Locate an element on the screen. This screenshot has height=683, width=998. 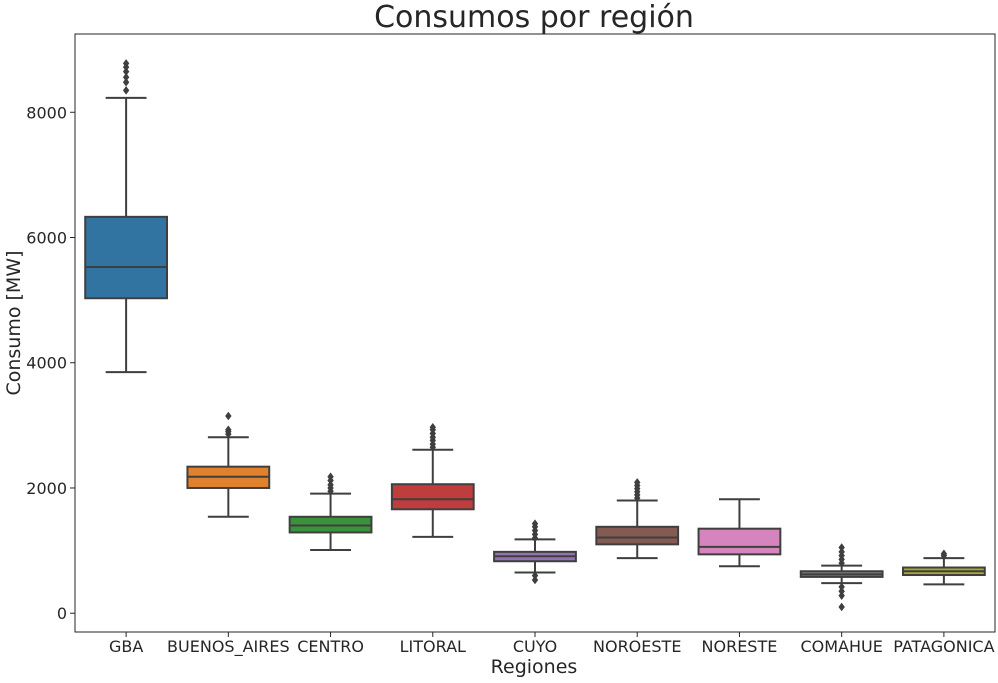
y-axis-label: Consumo [MW] is located at coordinates (14, 322).